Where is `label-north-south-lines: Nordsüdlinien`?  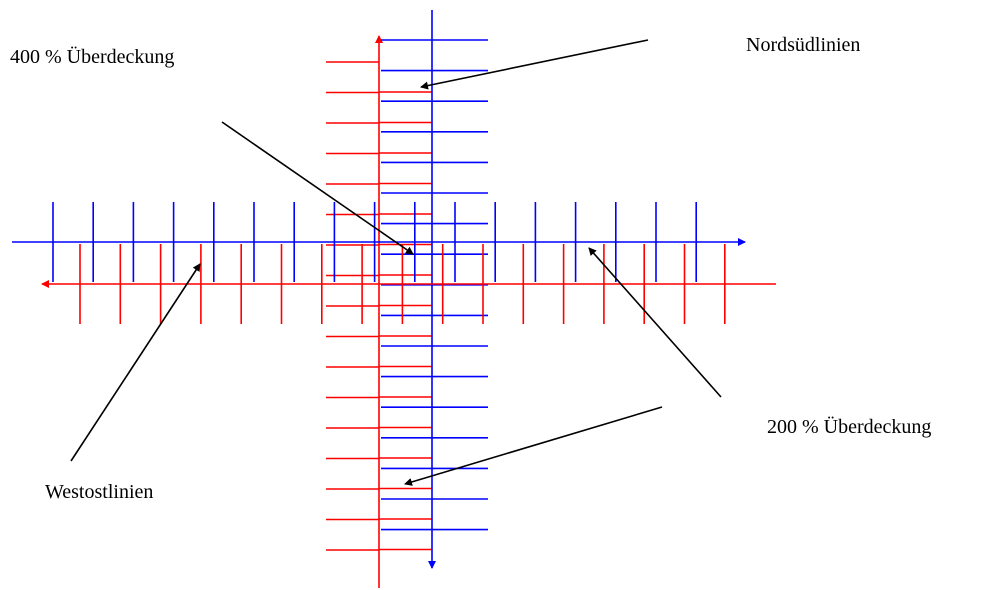 label-north-south-lines: Nordsüdlinien is located at coordinates (803, 45).